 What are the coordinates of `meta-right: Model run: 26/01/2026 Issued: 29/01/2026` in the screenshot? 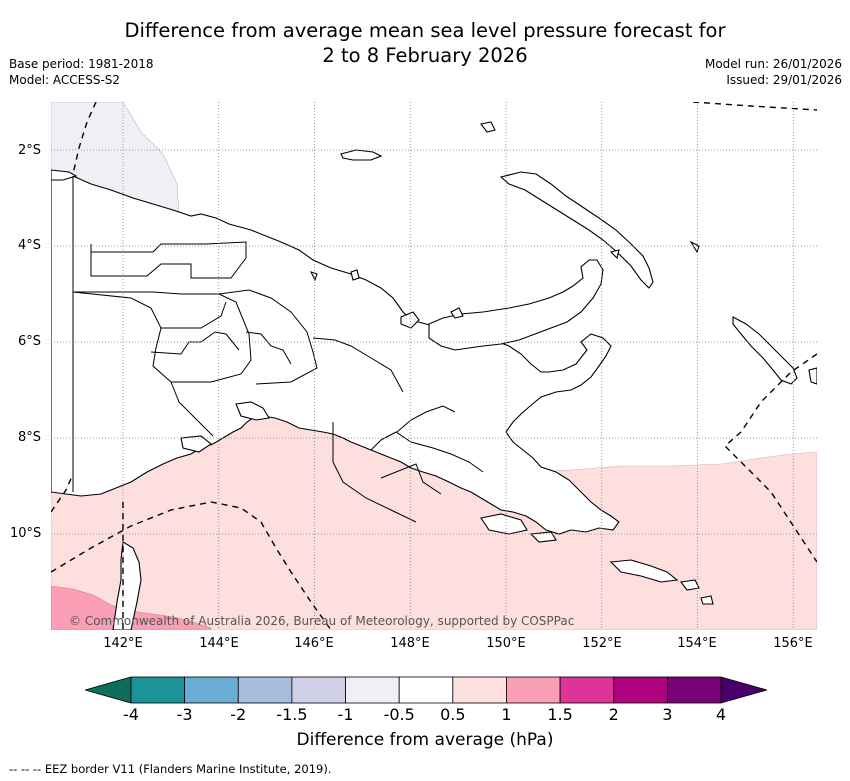 It's located at (773, 72).